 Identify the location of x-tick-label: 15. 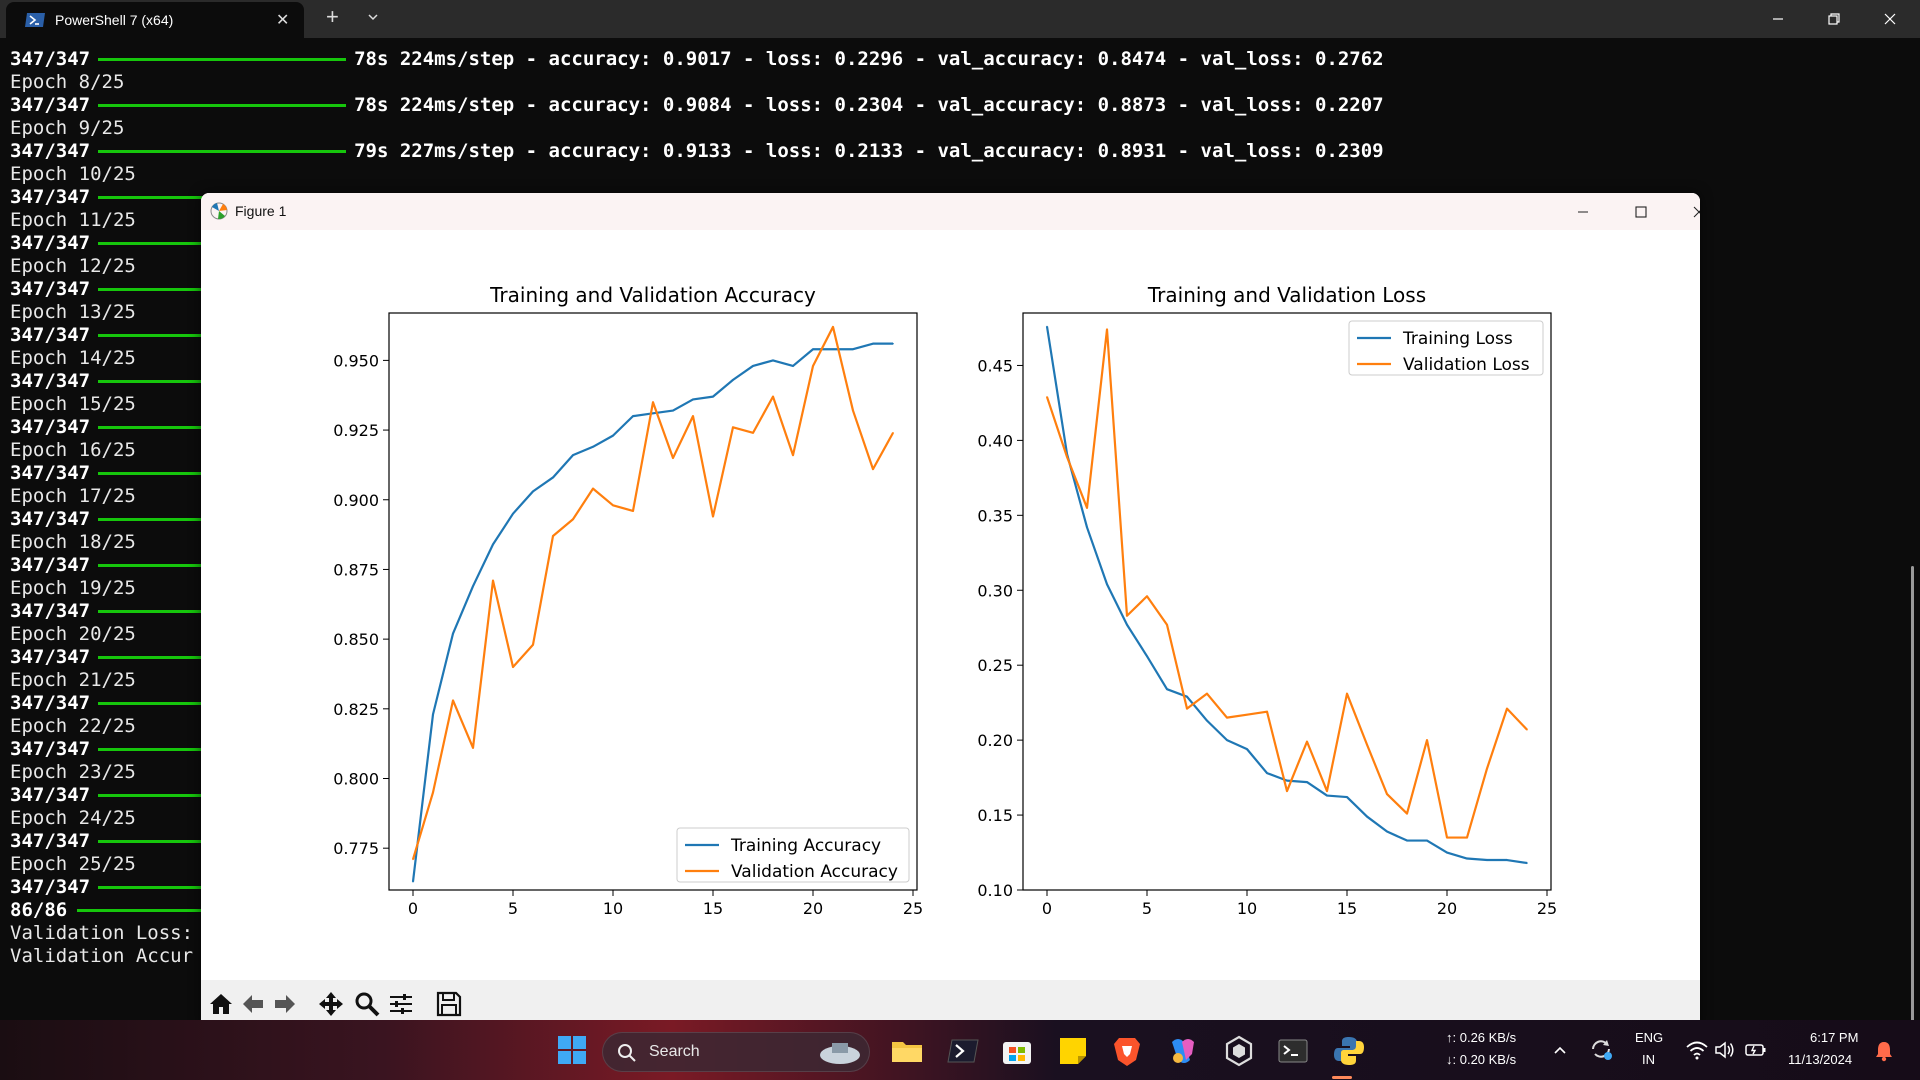
(1347, 908).